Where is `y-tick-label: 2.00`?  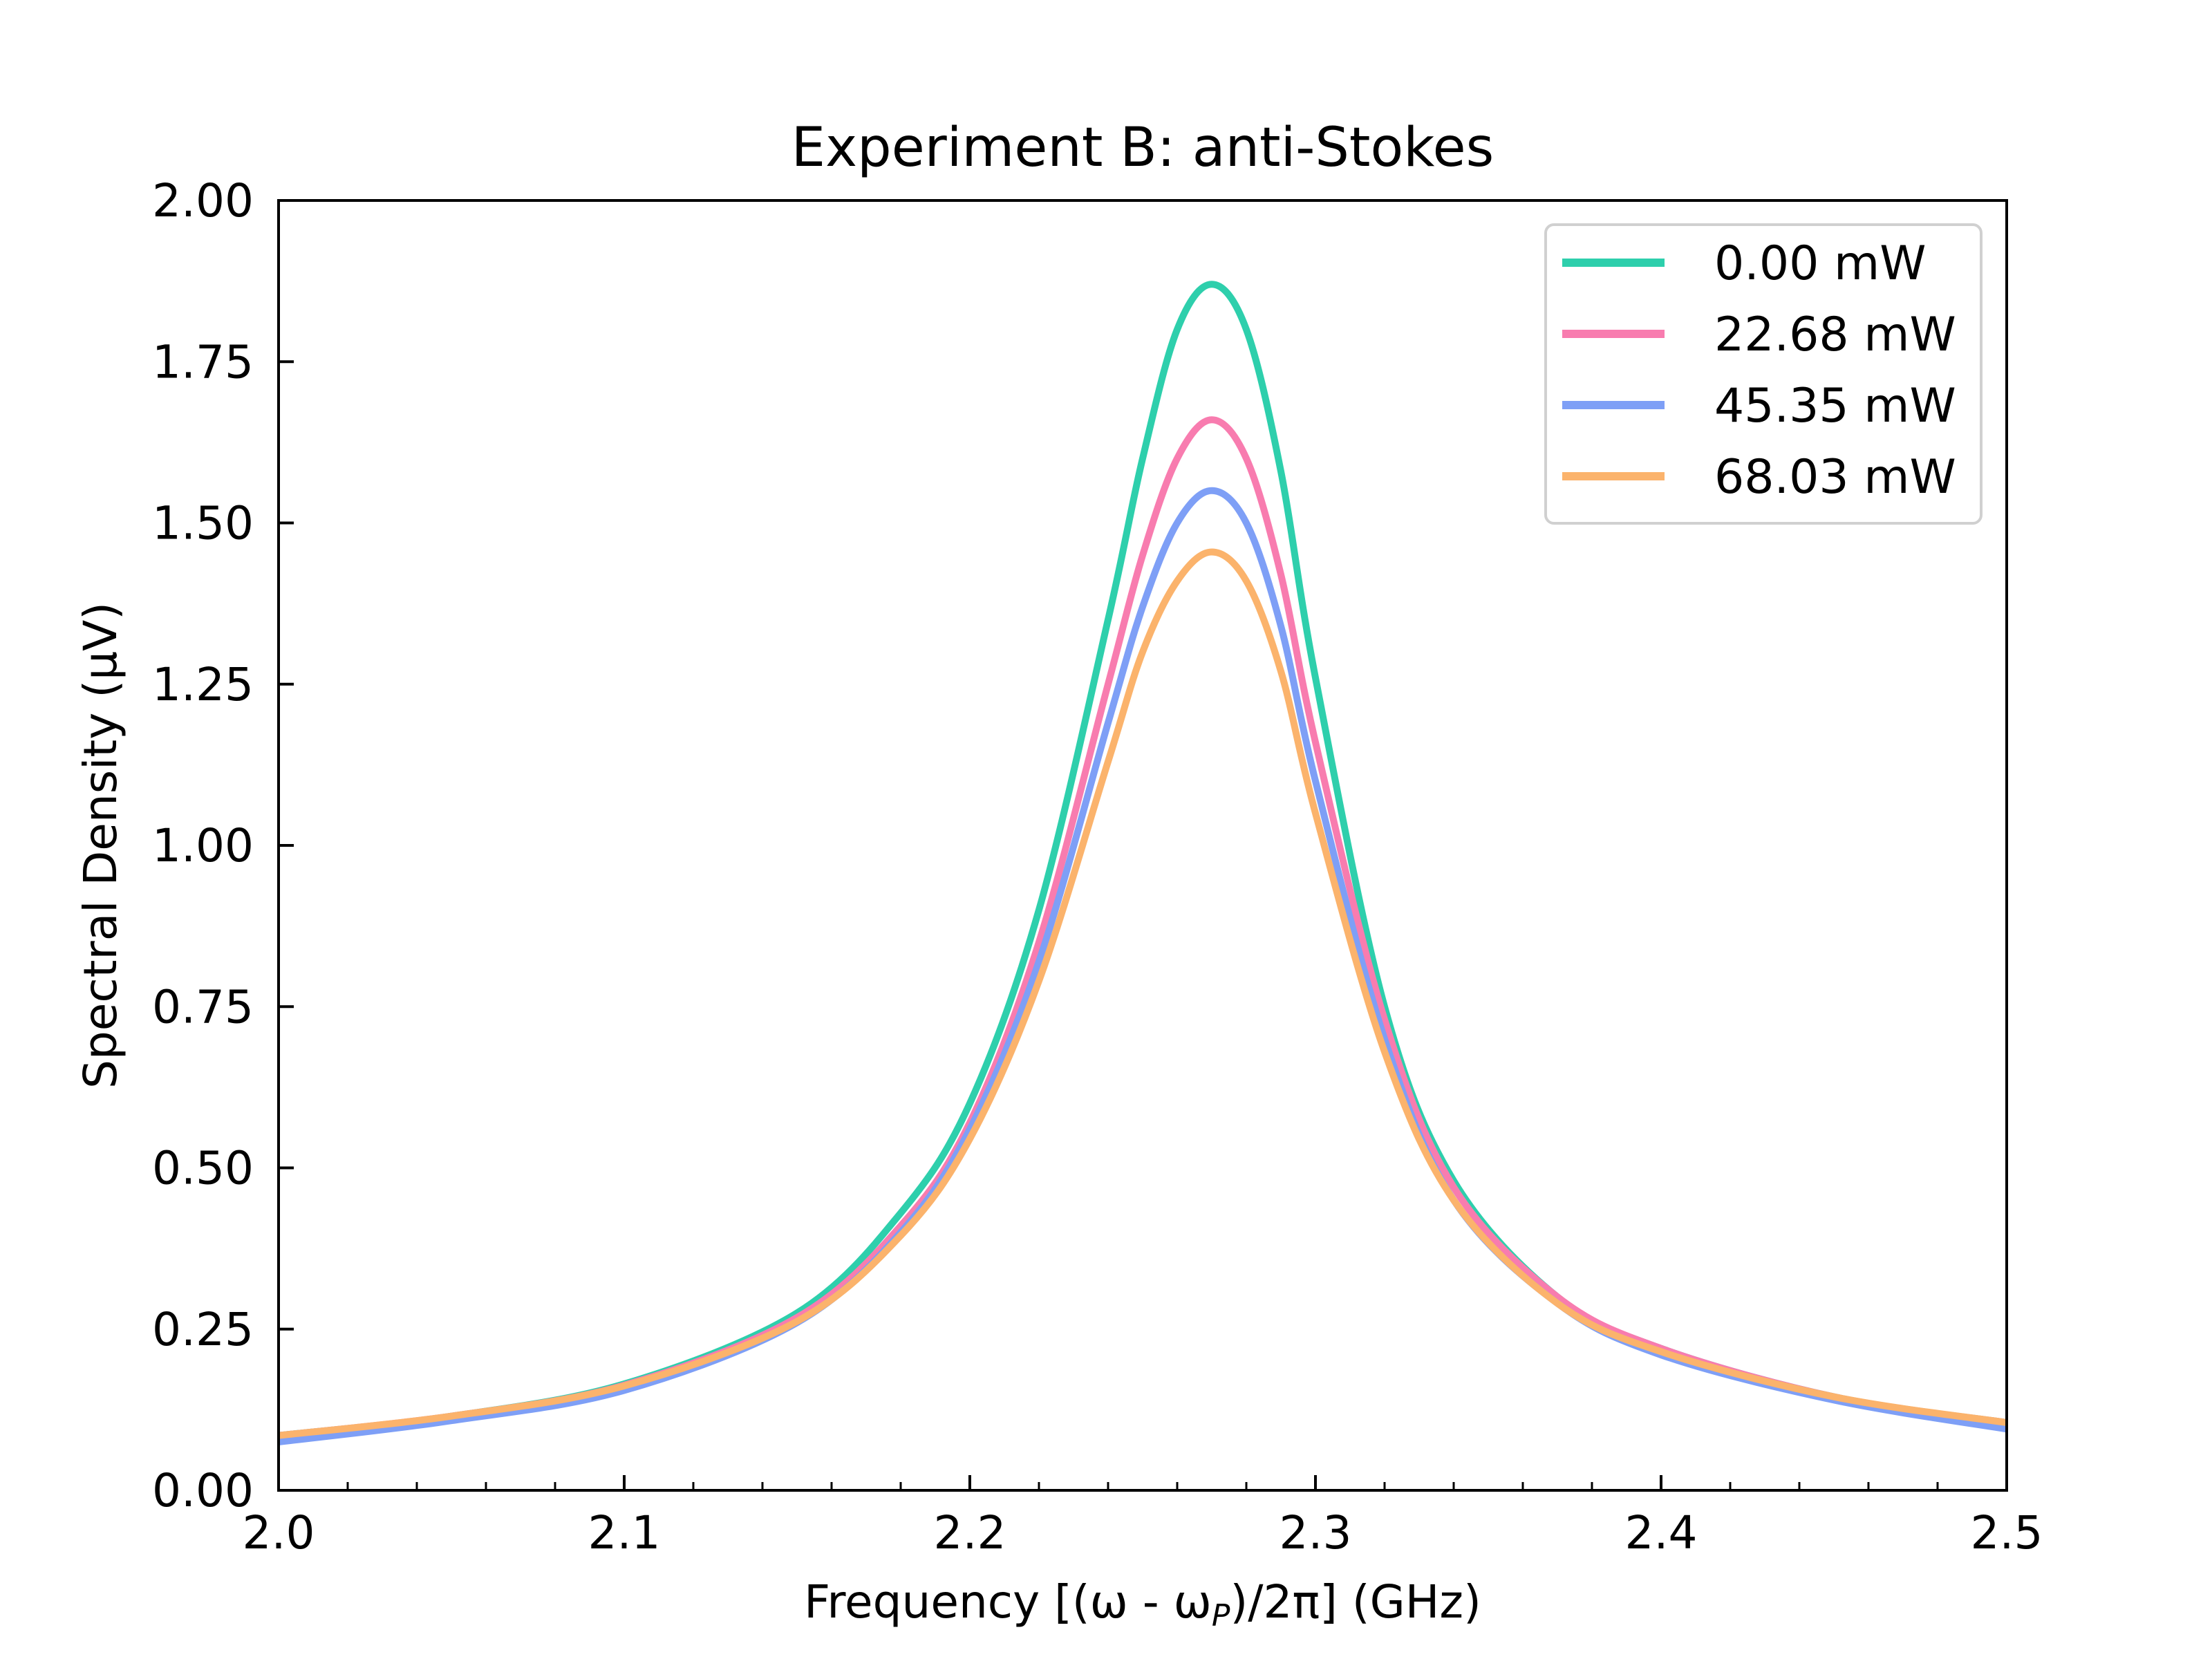 y-tick-label: 2.00 is located at coordinates (203, 201).